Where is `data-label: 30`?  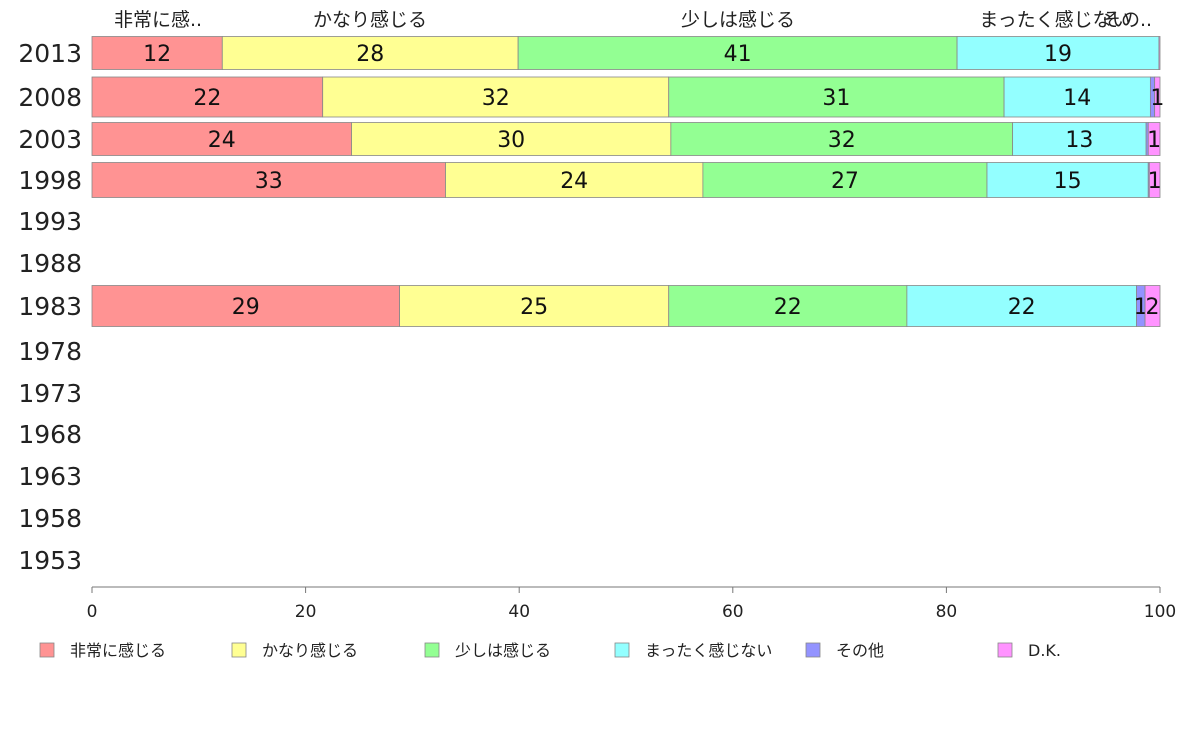 data-label: 30 is located at coordinates (511, 140).